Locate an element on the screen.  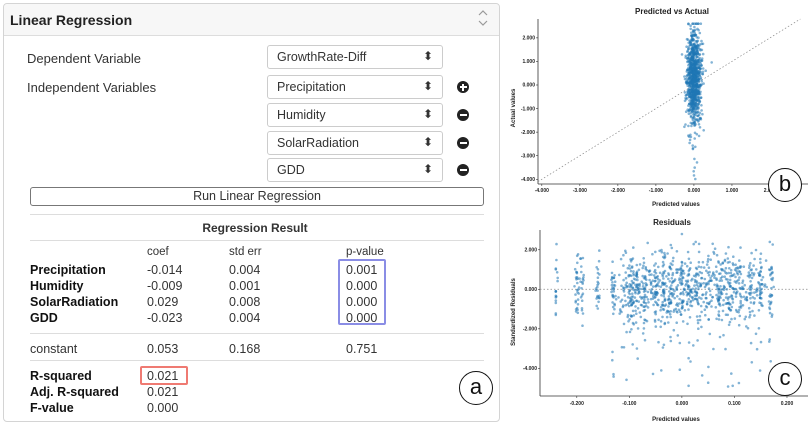
divider is located at coordinates (257, 214).